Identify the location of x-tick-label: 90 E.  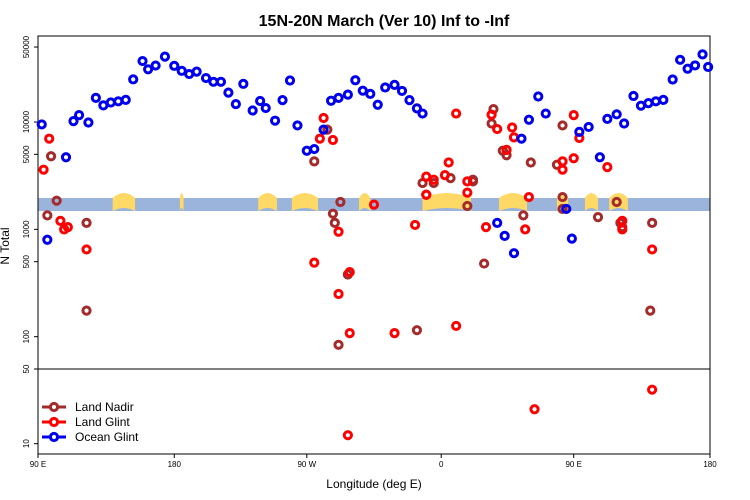
(573, 464).